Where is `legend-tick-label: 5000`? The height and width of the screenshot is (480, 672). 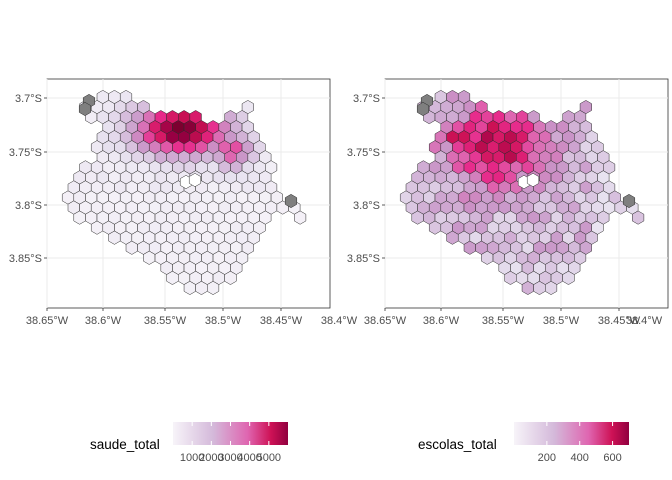 legend-tick-label: 5000 is located at coordinates (269, 458).